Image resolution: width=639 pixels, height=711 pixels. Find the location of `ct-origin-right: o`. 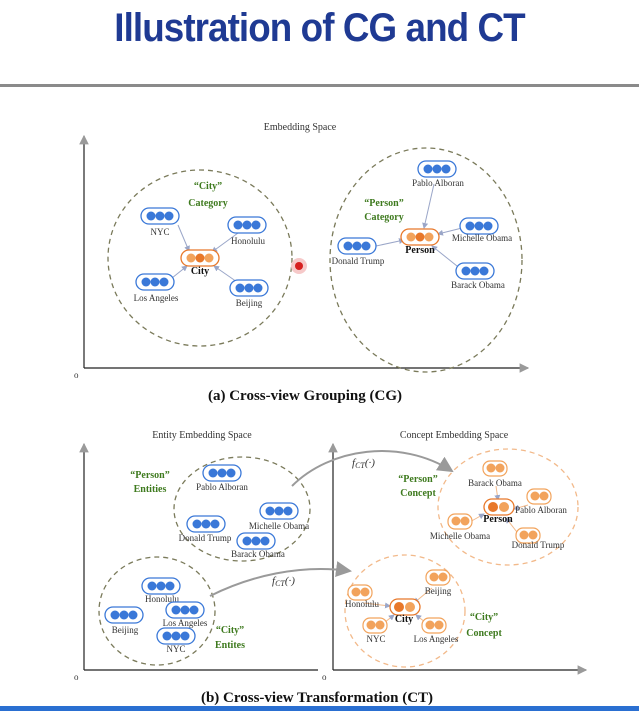

ct-origin-right: o is located at coordinates (324, 677).